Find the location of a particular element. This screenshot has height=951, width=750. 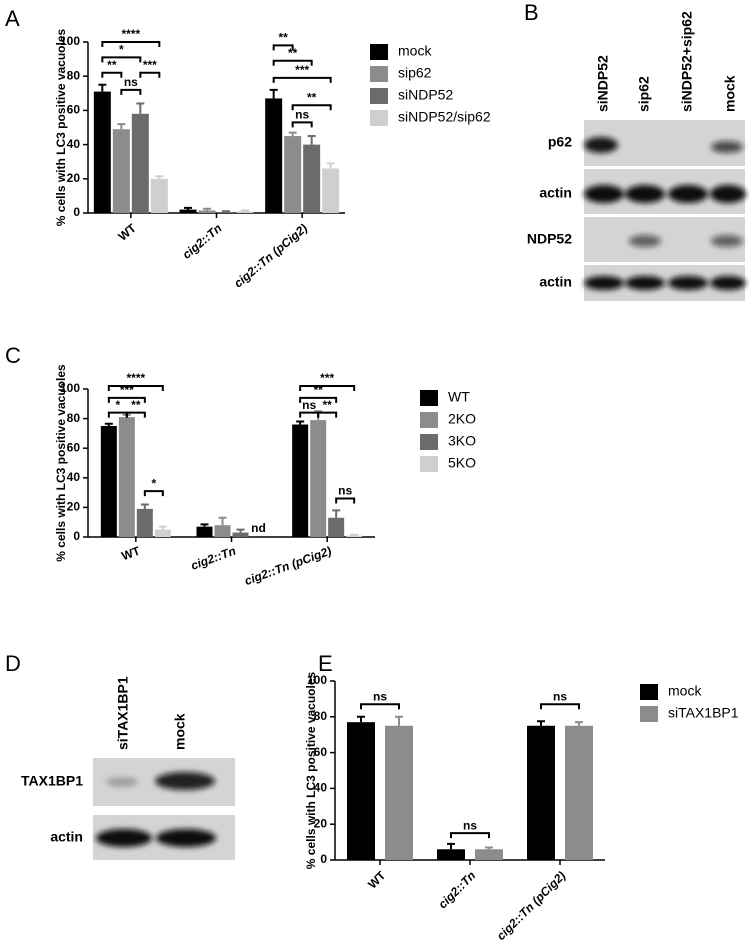

row-label: TAX1BP1 is located at coordinates (52, 781).